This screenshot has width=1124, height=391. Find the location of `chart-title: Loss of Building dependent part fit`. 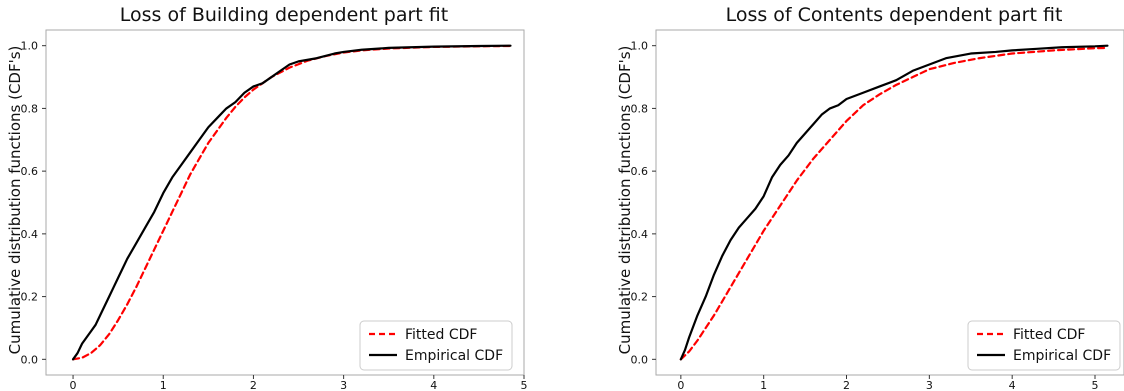

chart-title: Loss of Building dependent part fit is located at coordinates (284, 15).